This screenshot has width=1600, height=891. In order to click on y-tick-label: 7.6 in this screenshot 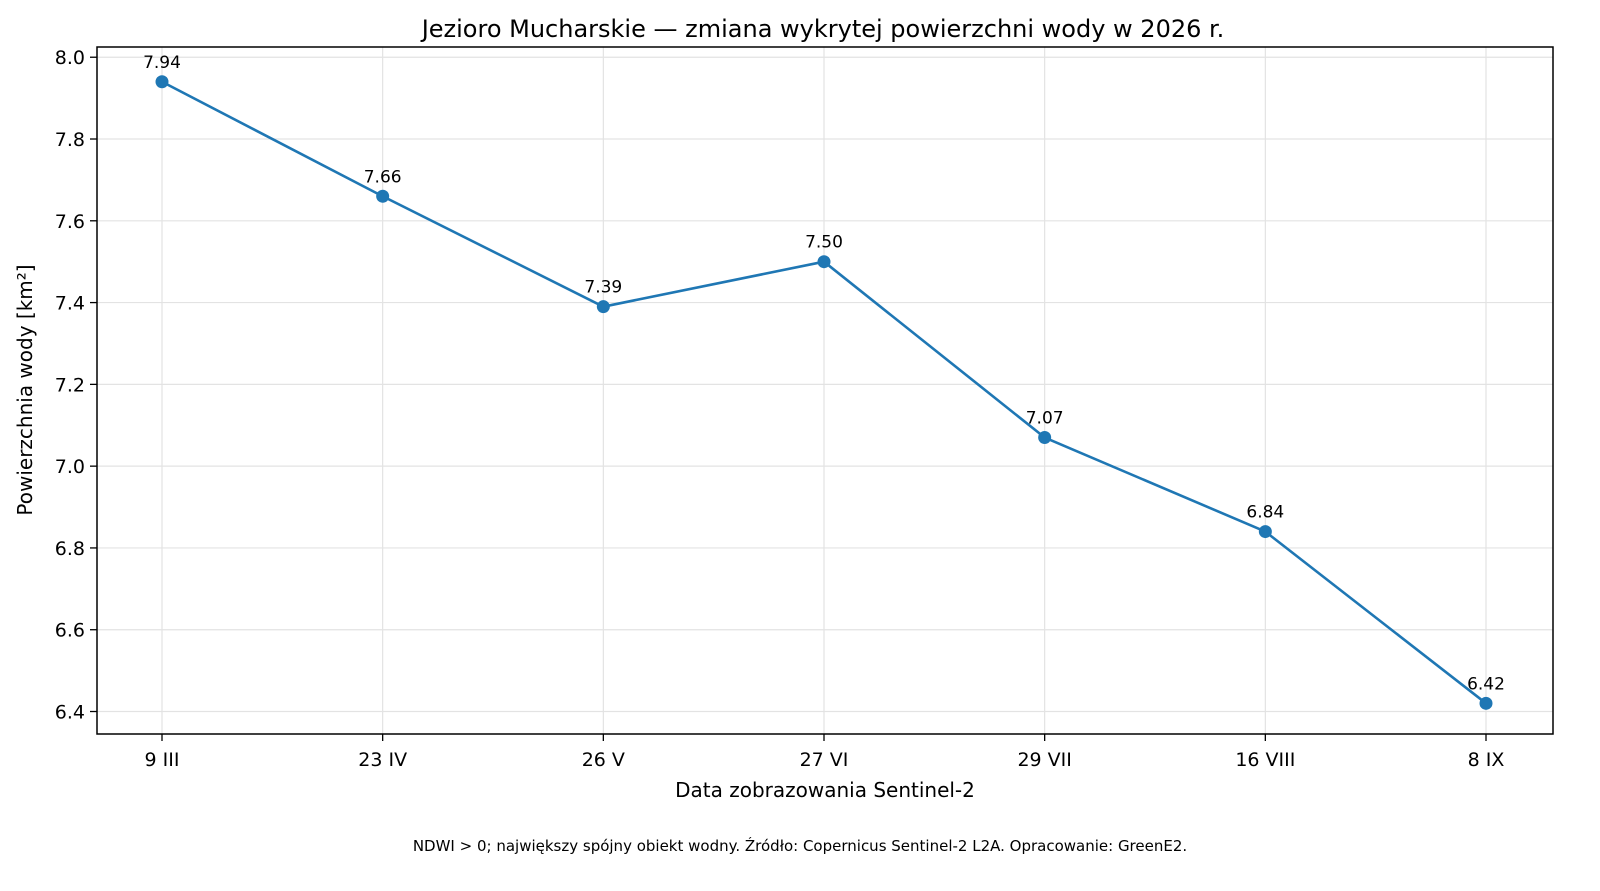, I will do `click(70, 222)`.